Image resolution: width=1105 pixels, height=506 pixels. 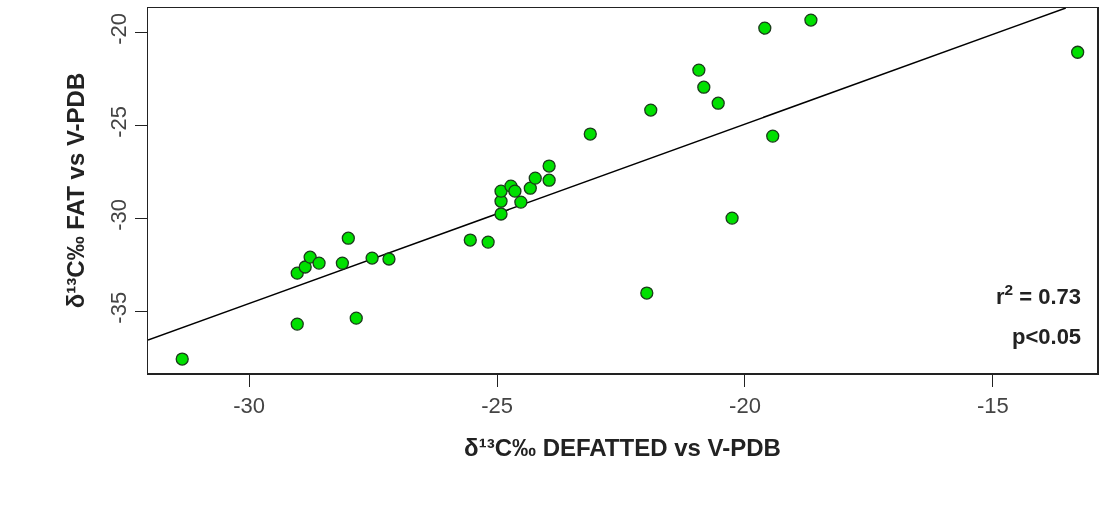 What do you see at coordinates (118, 28) in the screenshot?
I see `y-tick-label: -20` at bounding box center [118, 28].